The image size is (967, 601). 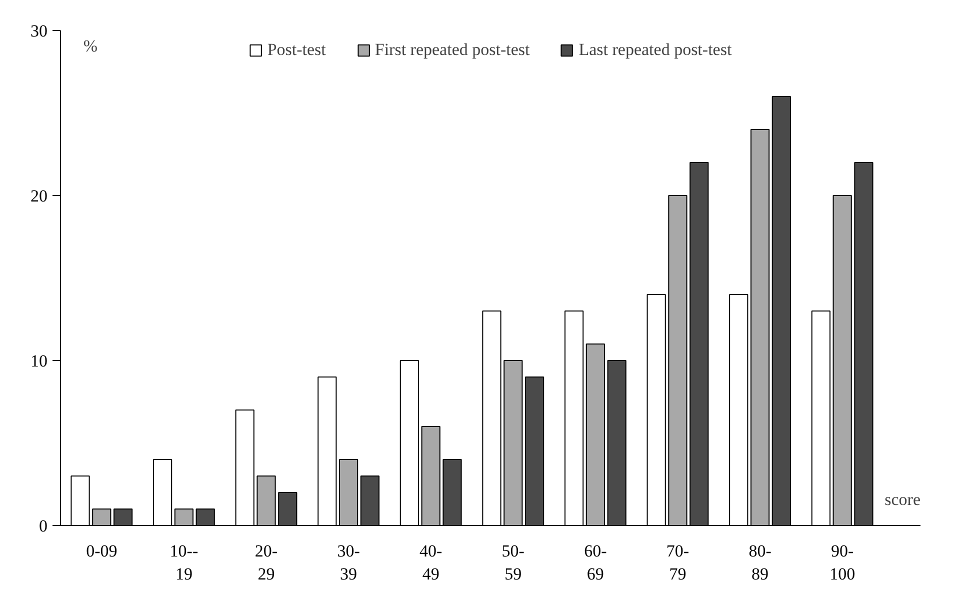 I want to click on x-tick-label: 70- 79, so click(x=678, y=563).